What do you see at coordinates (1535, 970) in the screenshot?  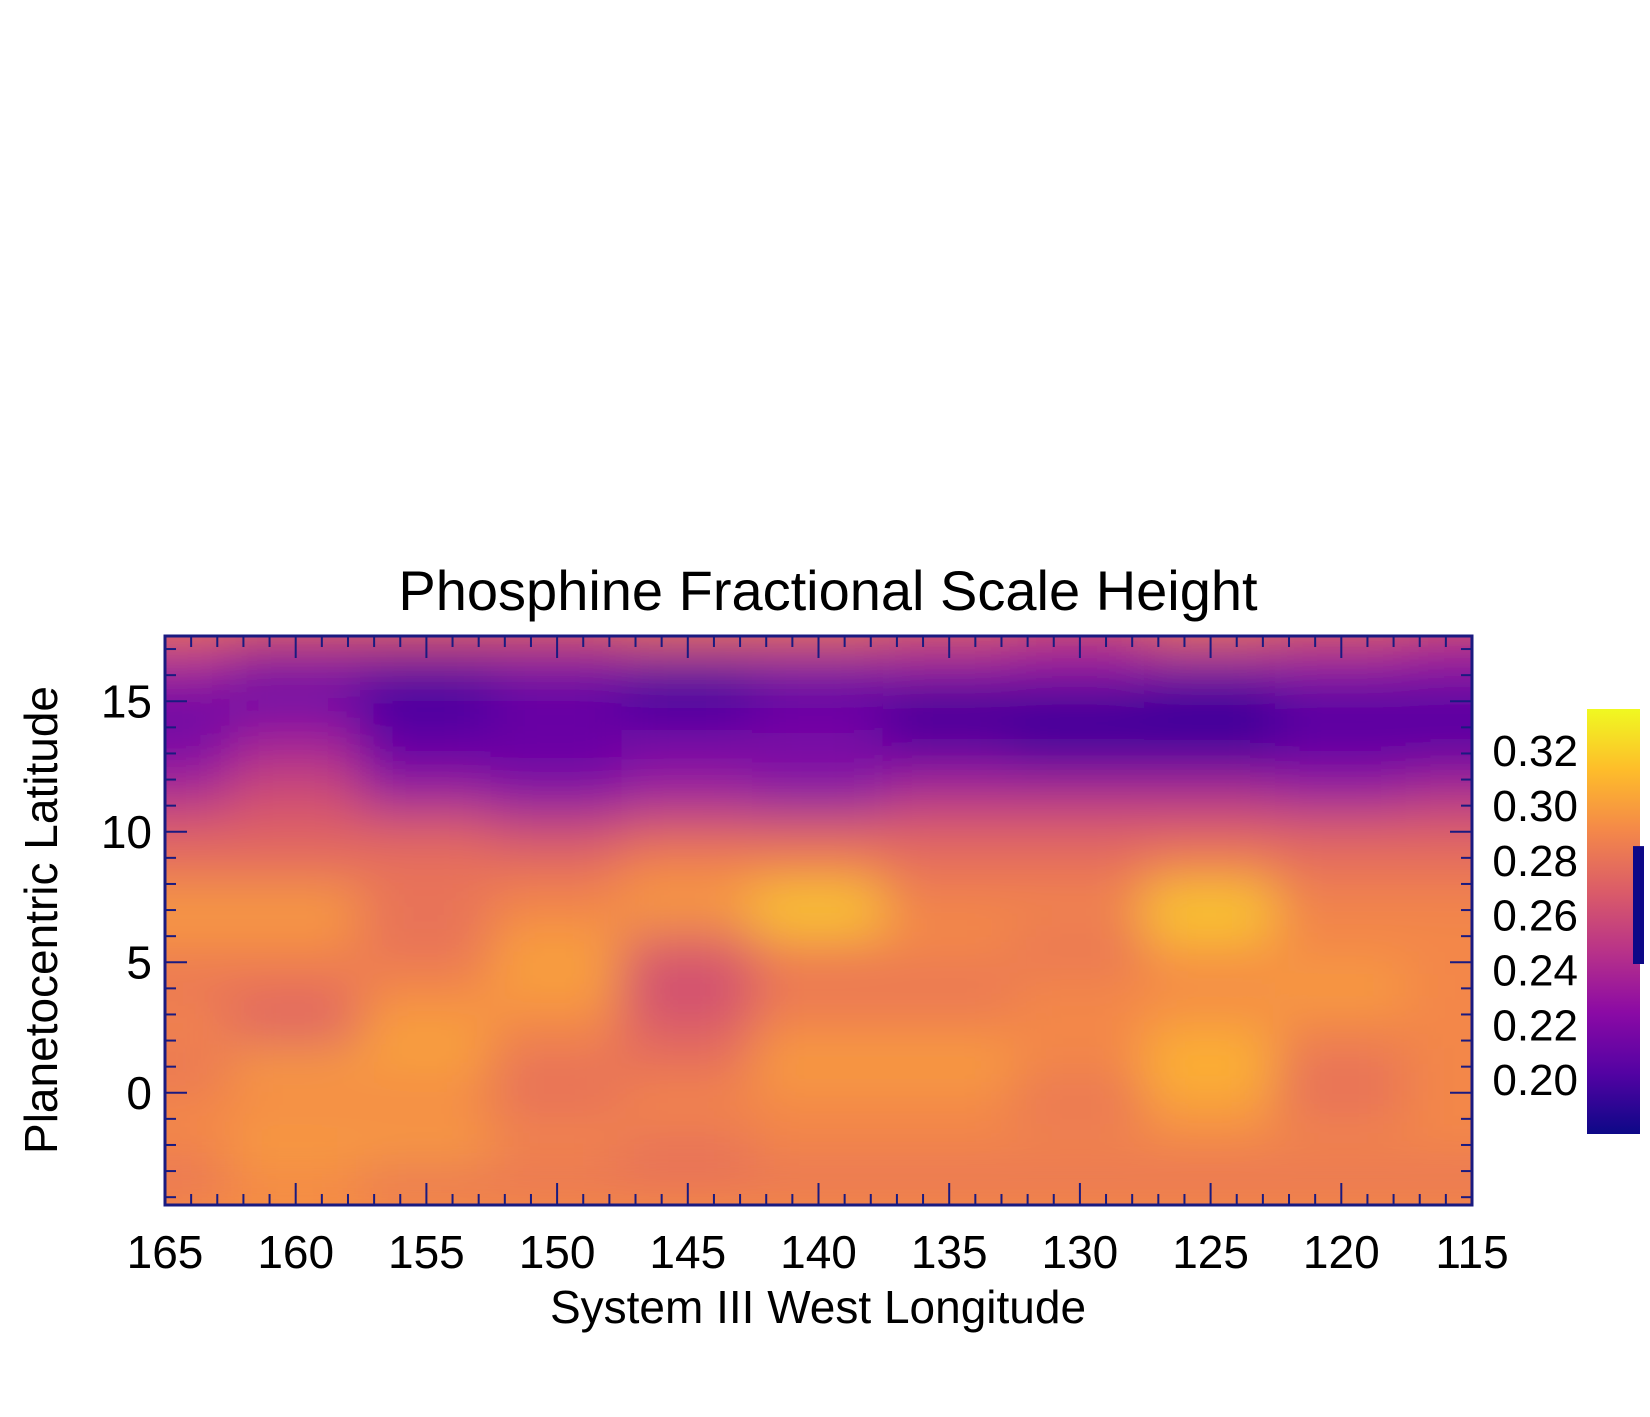 I see `colorbar-tick-label: 0.24` at bounding box center [1535, 970].